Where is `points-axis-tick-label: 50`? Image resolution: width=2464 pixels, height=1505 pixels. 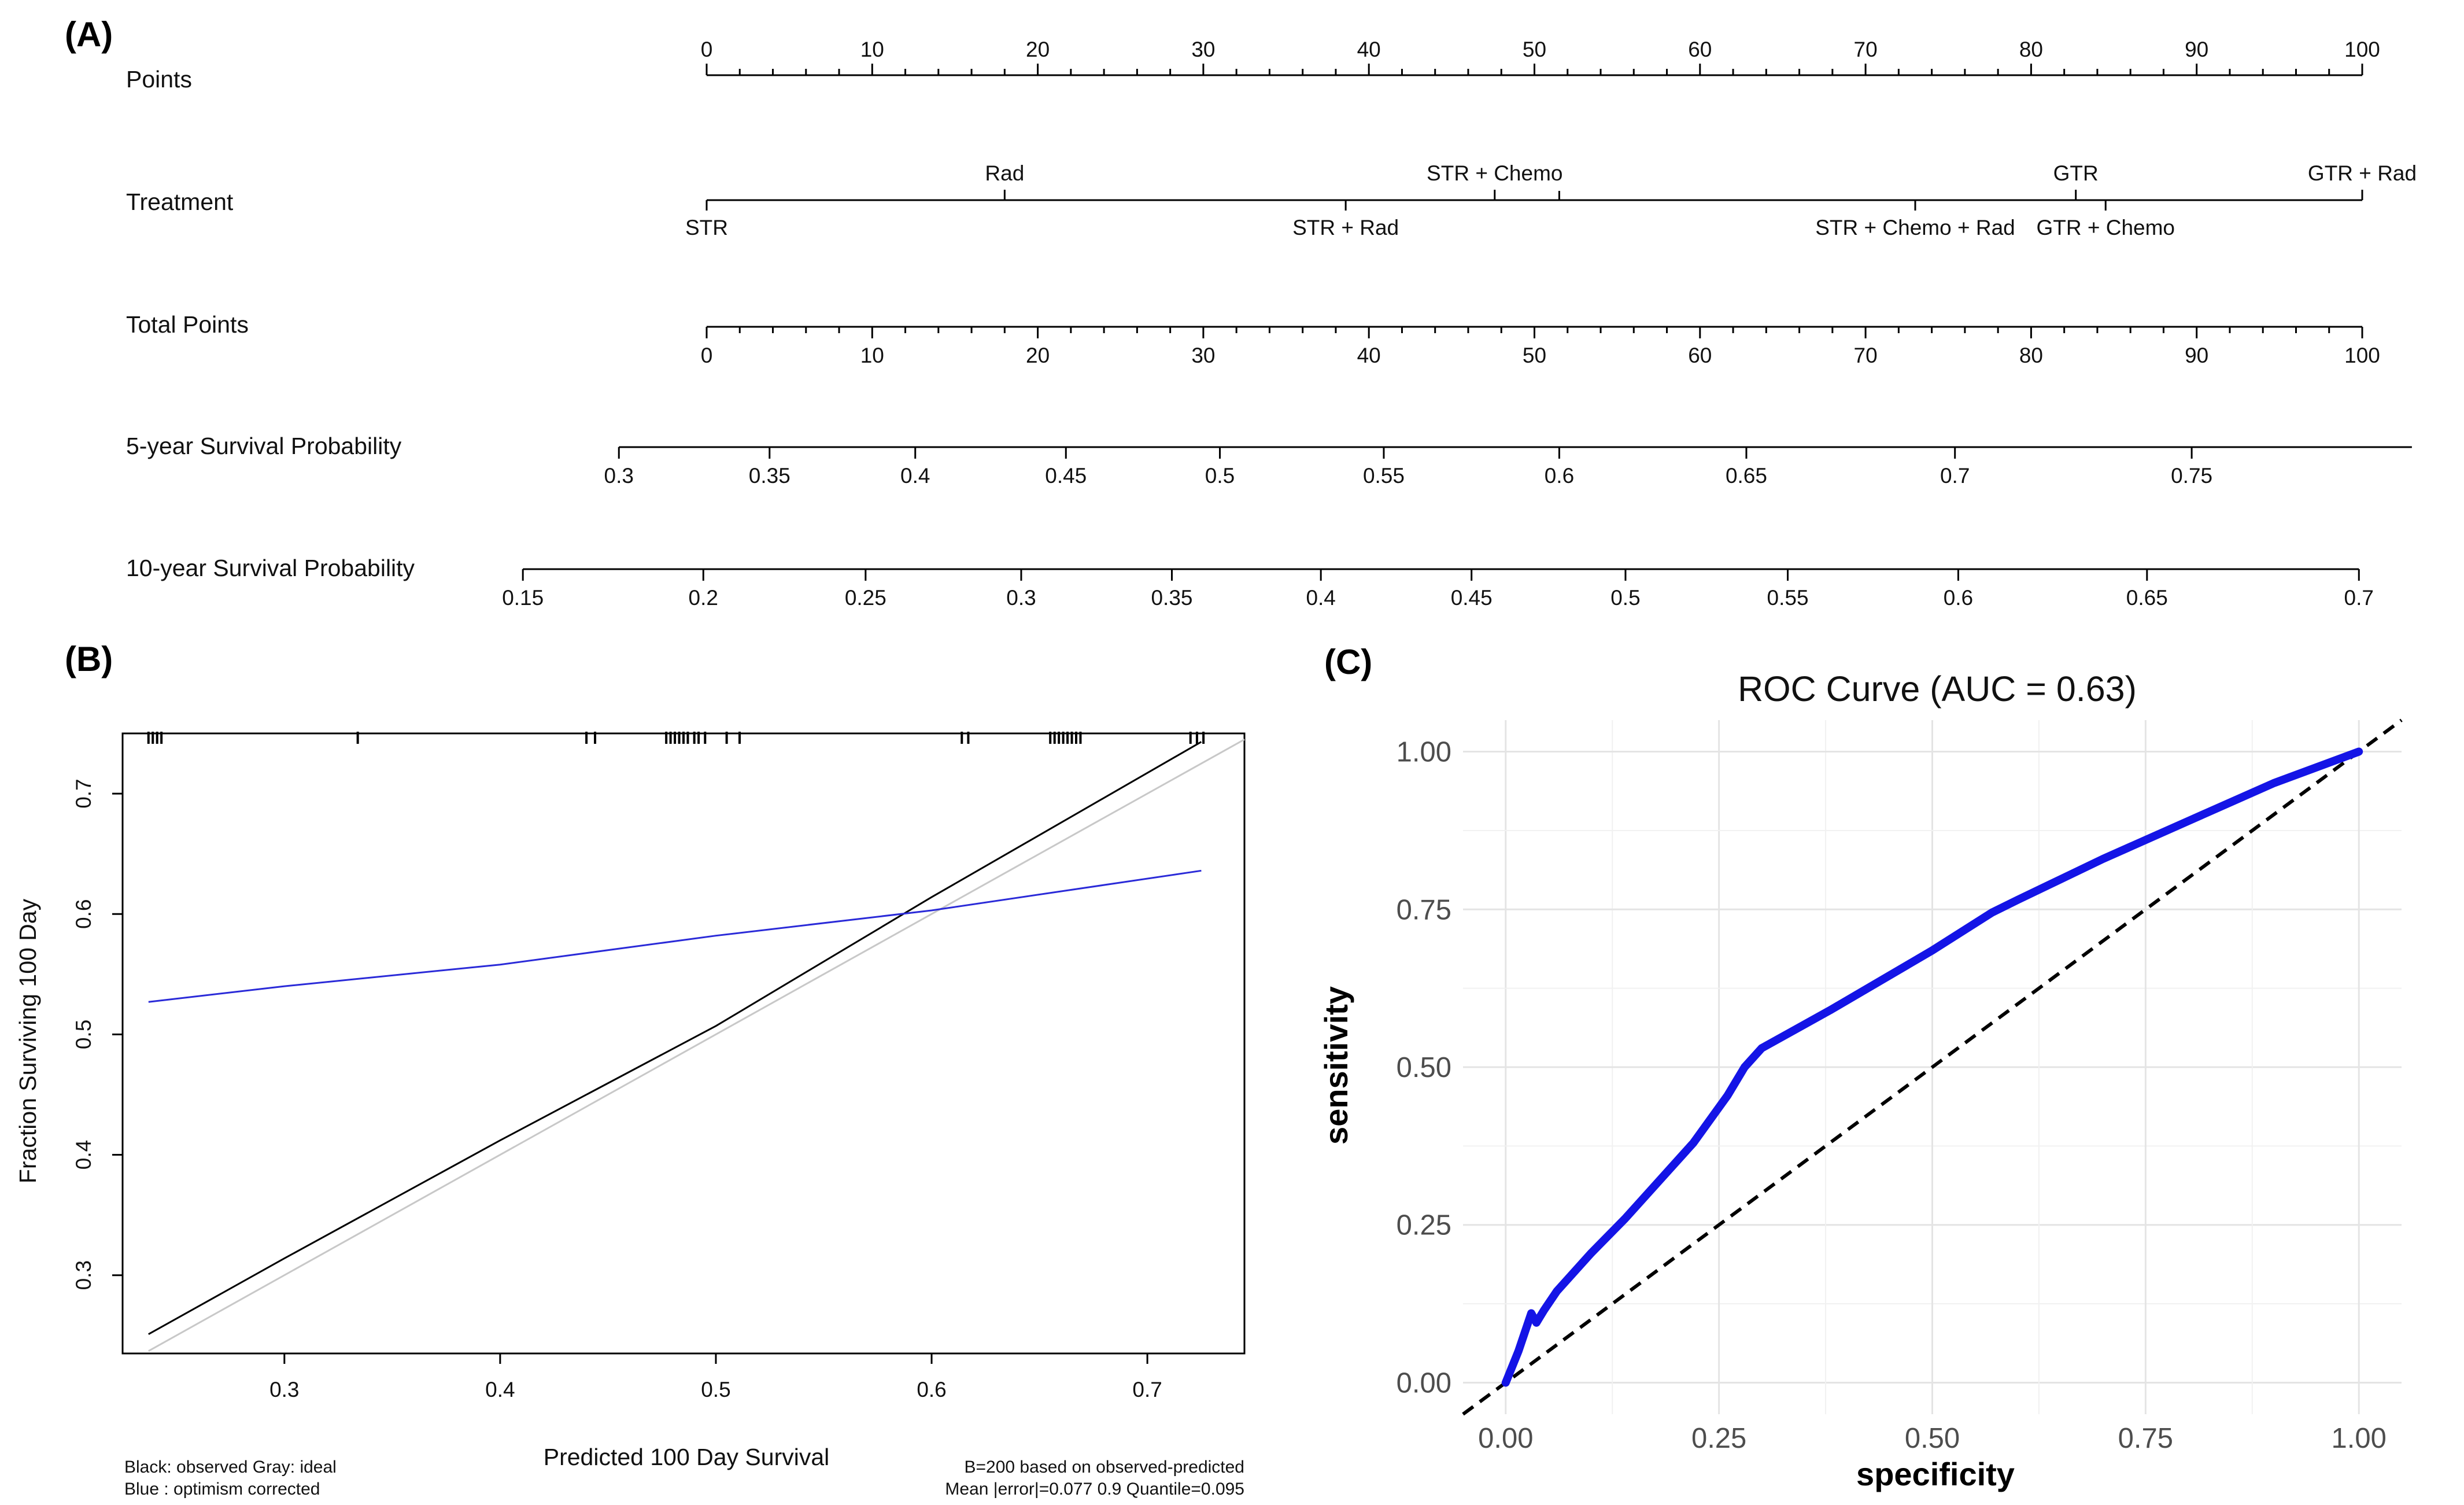 points-axis-tick-label: 50 is located at coordinates (1534, 50).